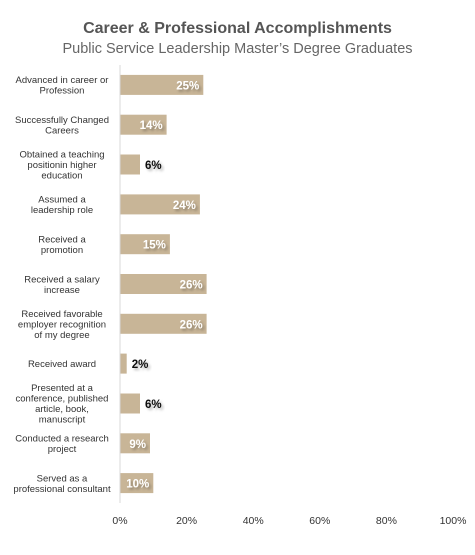 Image resolution: width=475 pixels, height=555 pixels. I want to click on value-label: 24%, so click(184, 206).